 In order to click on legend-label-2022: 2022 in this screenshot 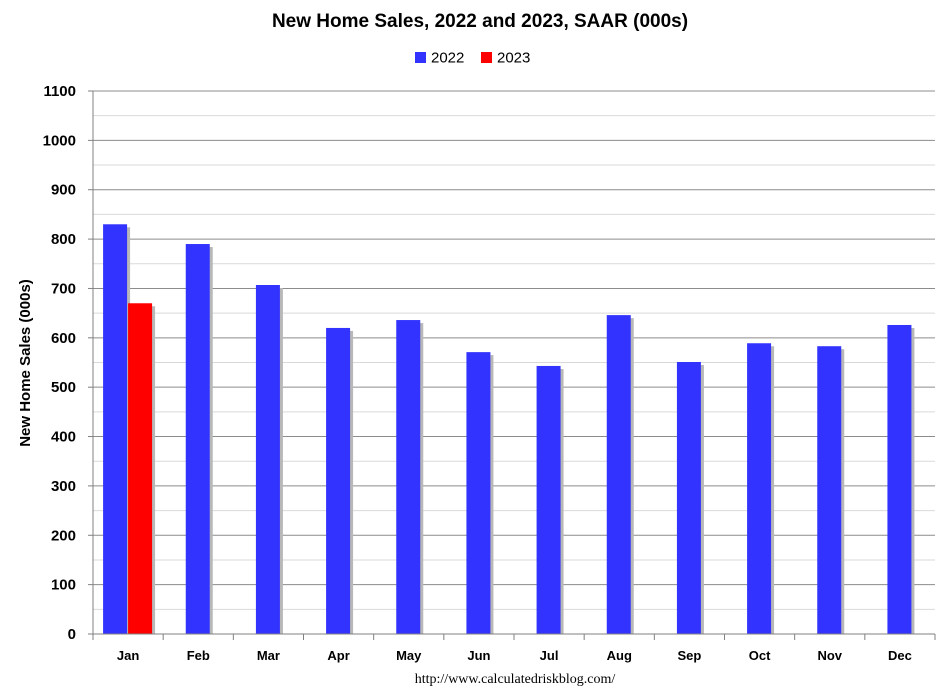, I will do `click(447, 58)`.